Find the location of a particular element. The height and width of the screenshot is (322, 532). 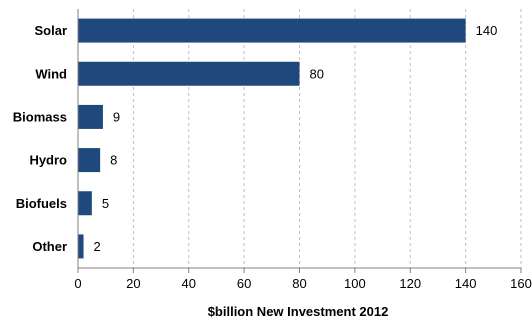

bar-hydro is located at coordinates (89, 160).